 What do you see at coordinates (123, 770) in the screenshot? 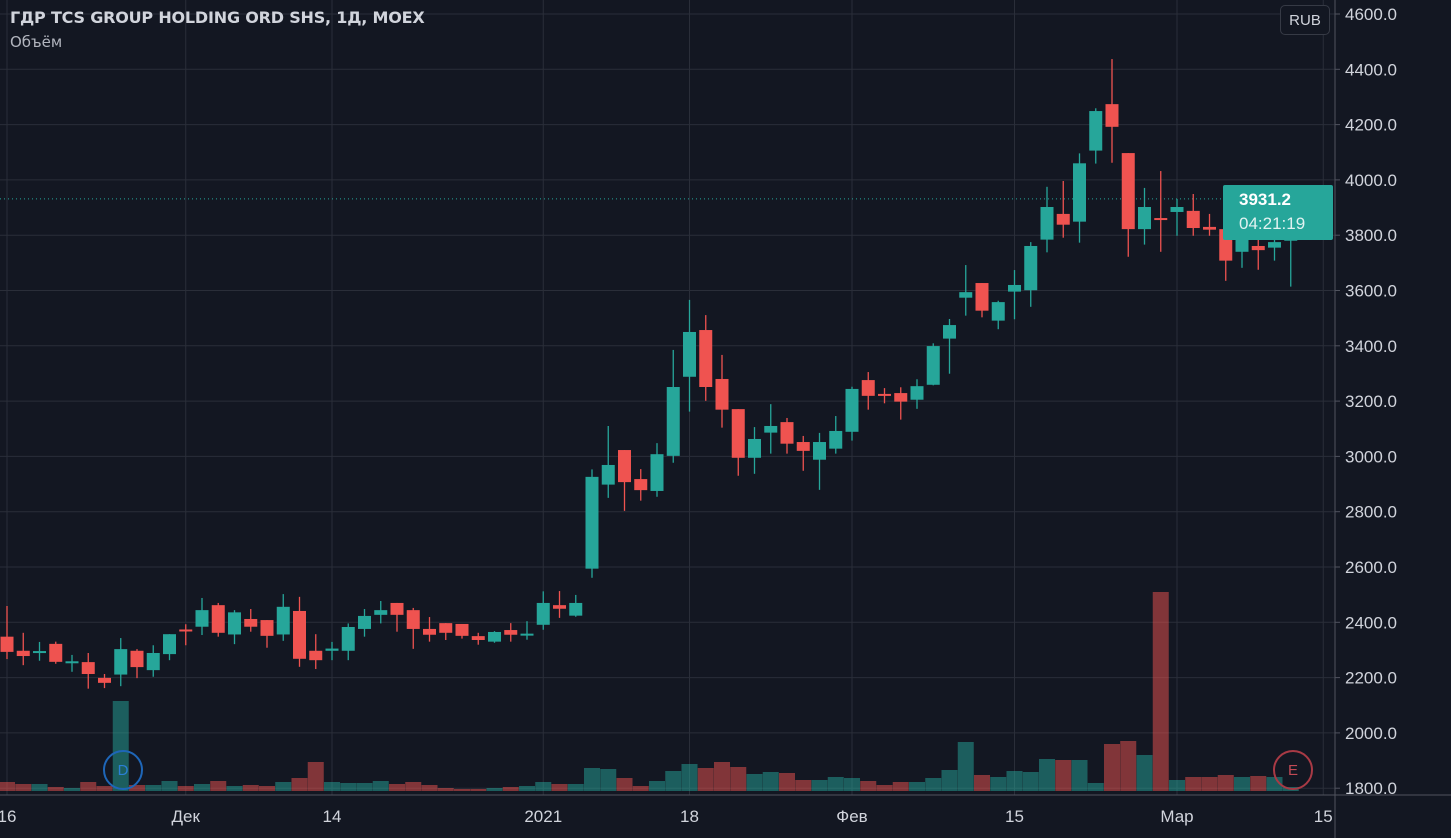
I see `dividend-marker: D` at bounding box center [123, 770].